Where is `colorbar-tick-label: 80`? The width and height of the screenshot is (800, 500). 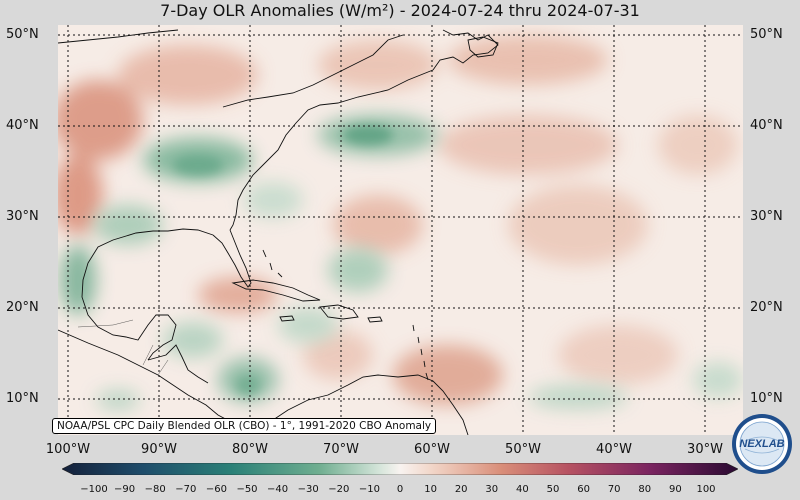 colorbar-tick-label: 80 is located at coordinates (645, 489).